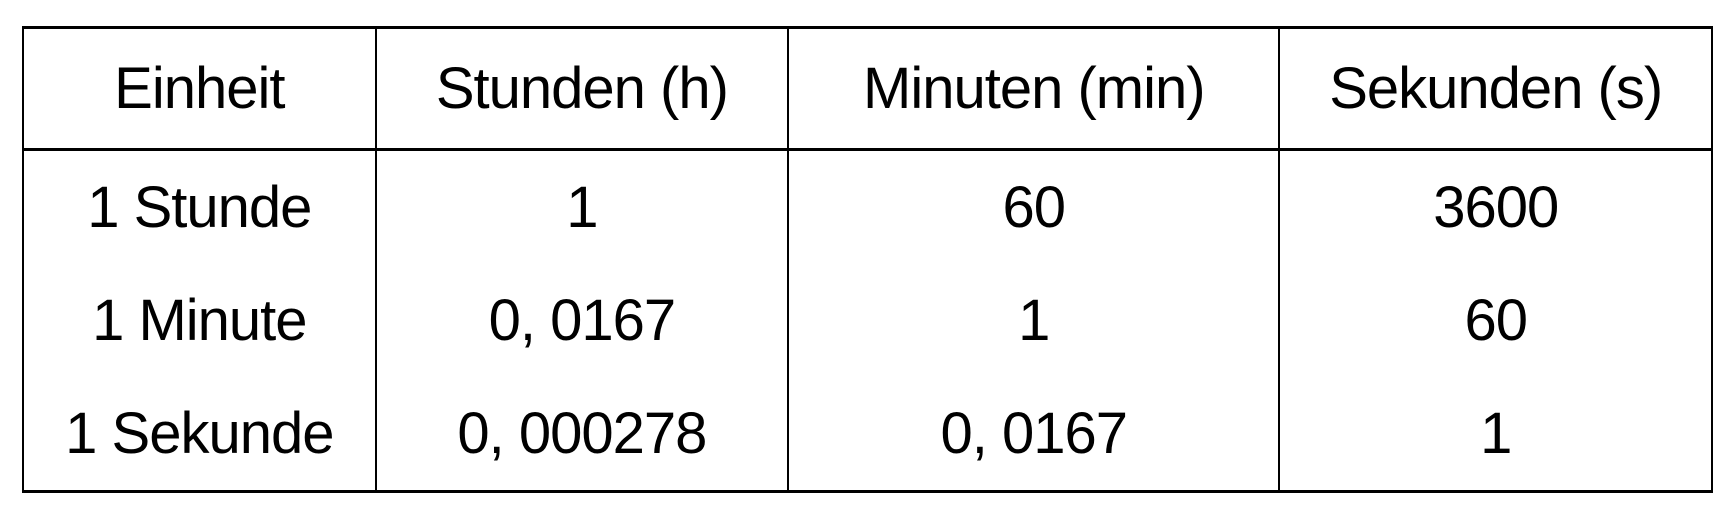 The image size is (1732, 520). I want to click on row-label: 1 Stunde, so click(199, 206).